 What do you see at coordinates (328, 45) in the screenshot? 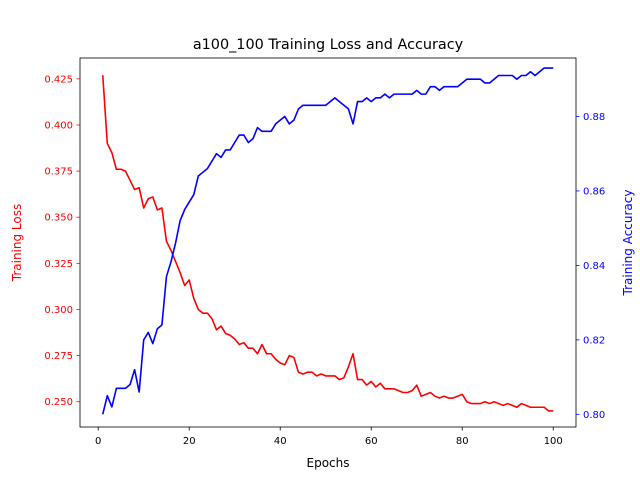
I see `chart-title: a100_100 Training Loss and Accuracy` at bounding box center [328, 45].